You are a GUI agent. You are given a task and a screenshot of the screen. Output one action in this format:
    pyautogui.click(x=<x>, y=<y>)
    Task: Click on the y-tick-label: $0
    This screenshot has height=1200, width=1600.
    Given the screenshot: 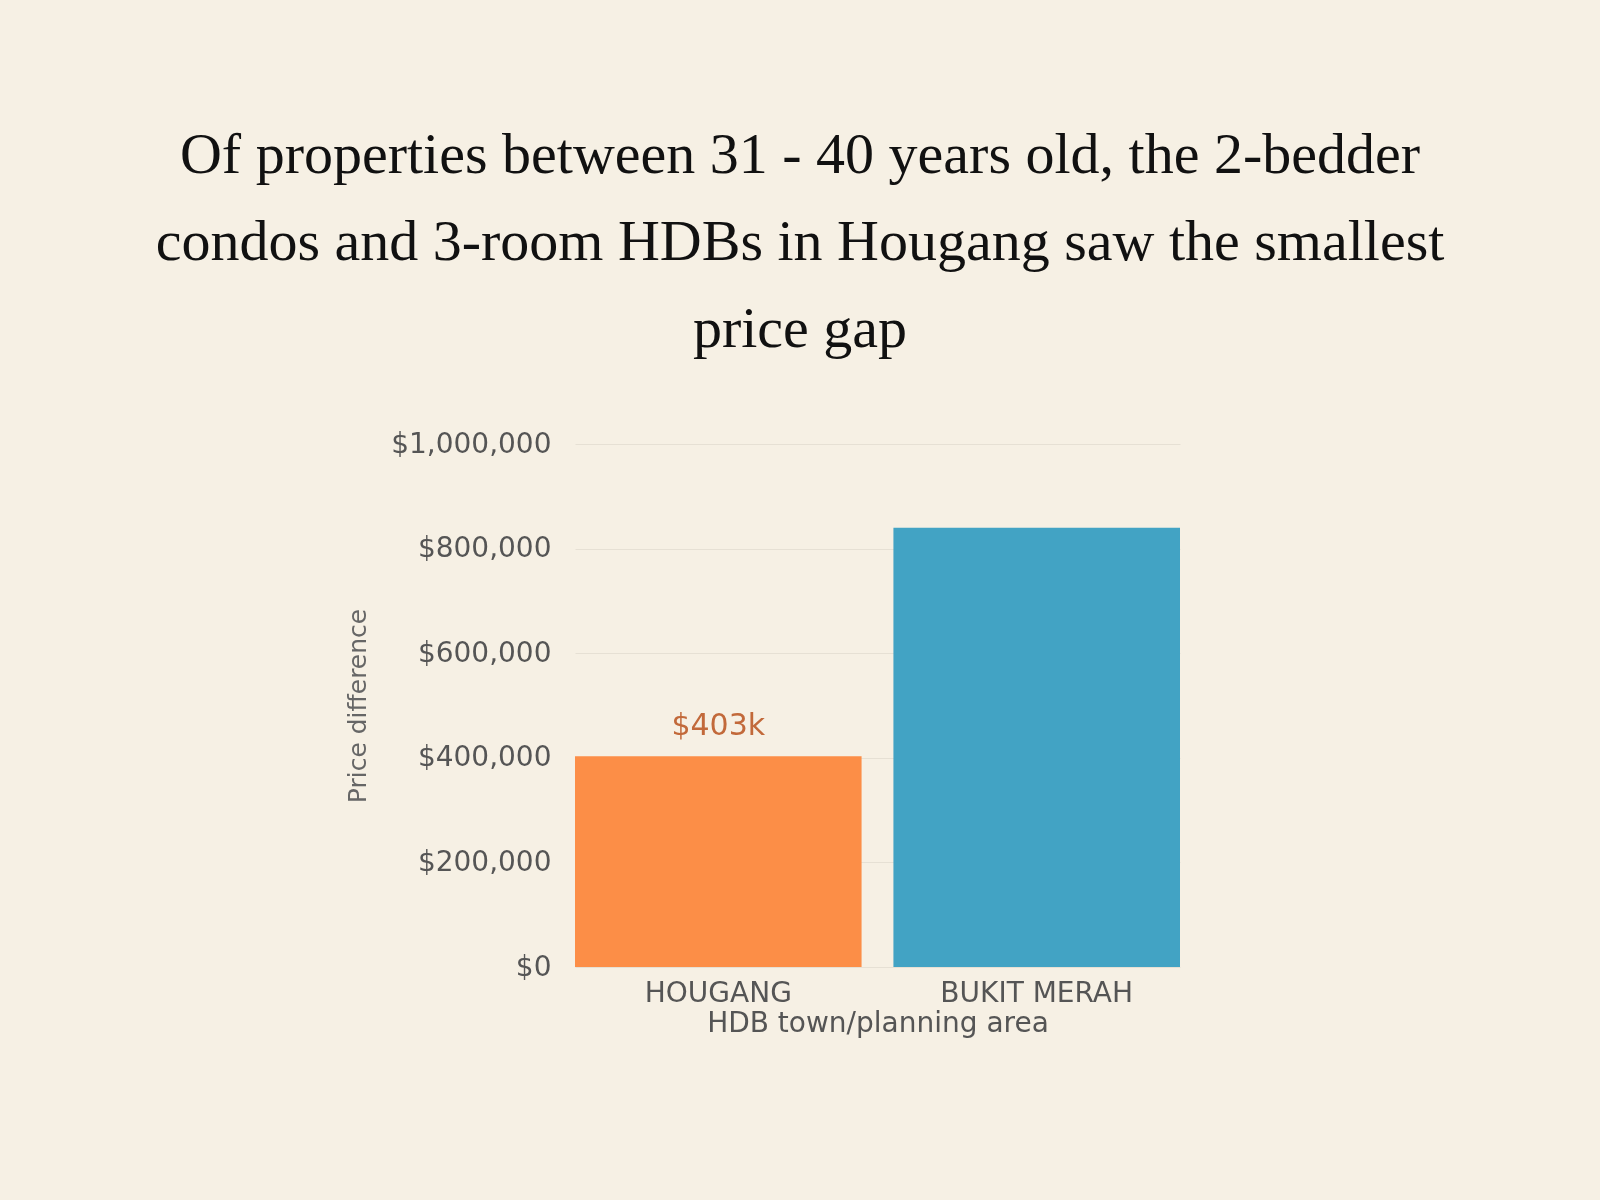 What is the action you would take?
    pyautogui.click(x=533, y=966)
    